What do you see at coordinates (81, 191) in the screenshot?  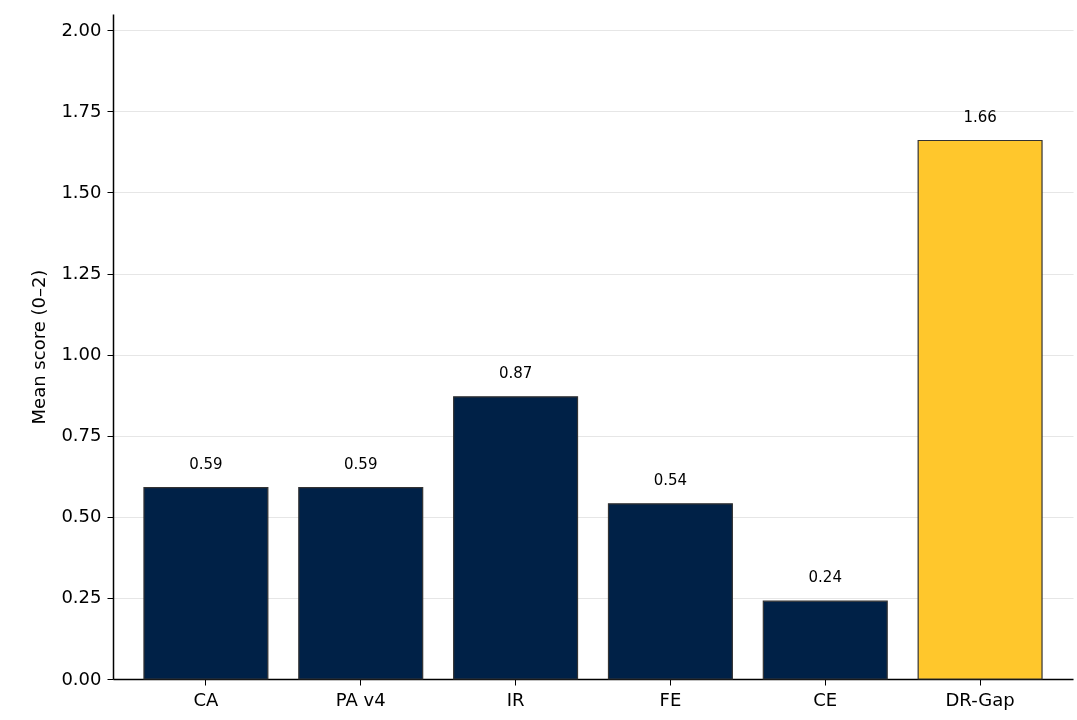 I see `y-tick-label: 1.50` at bounding box center [81, 191].